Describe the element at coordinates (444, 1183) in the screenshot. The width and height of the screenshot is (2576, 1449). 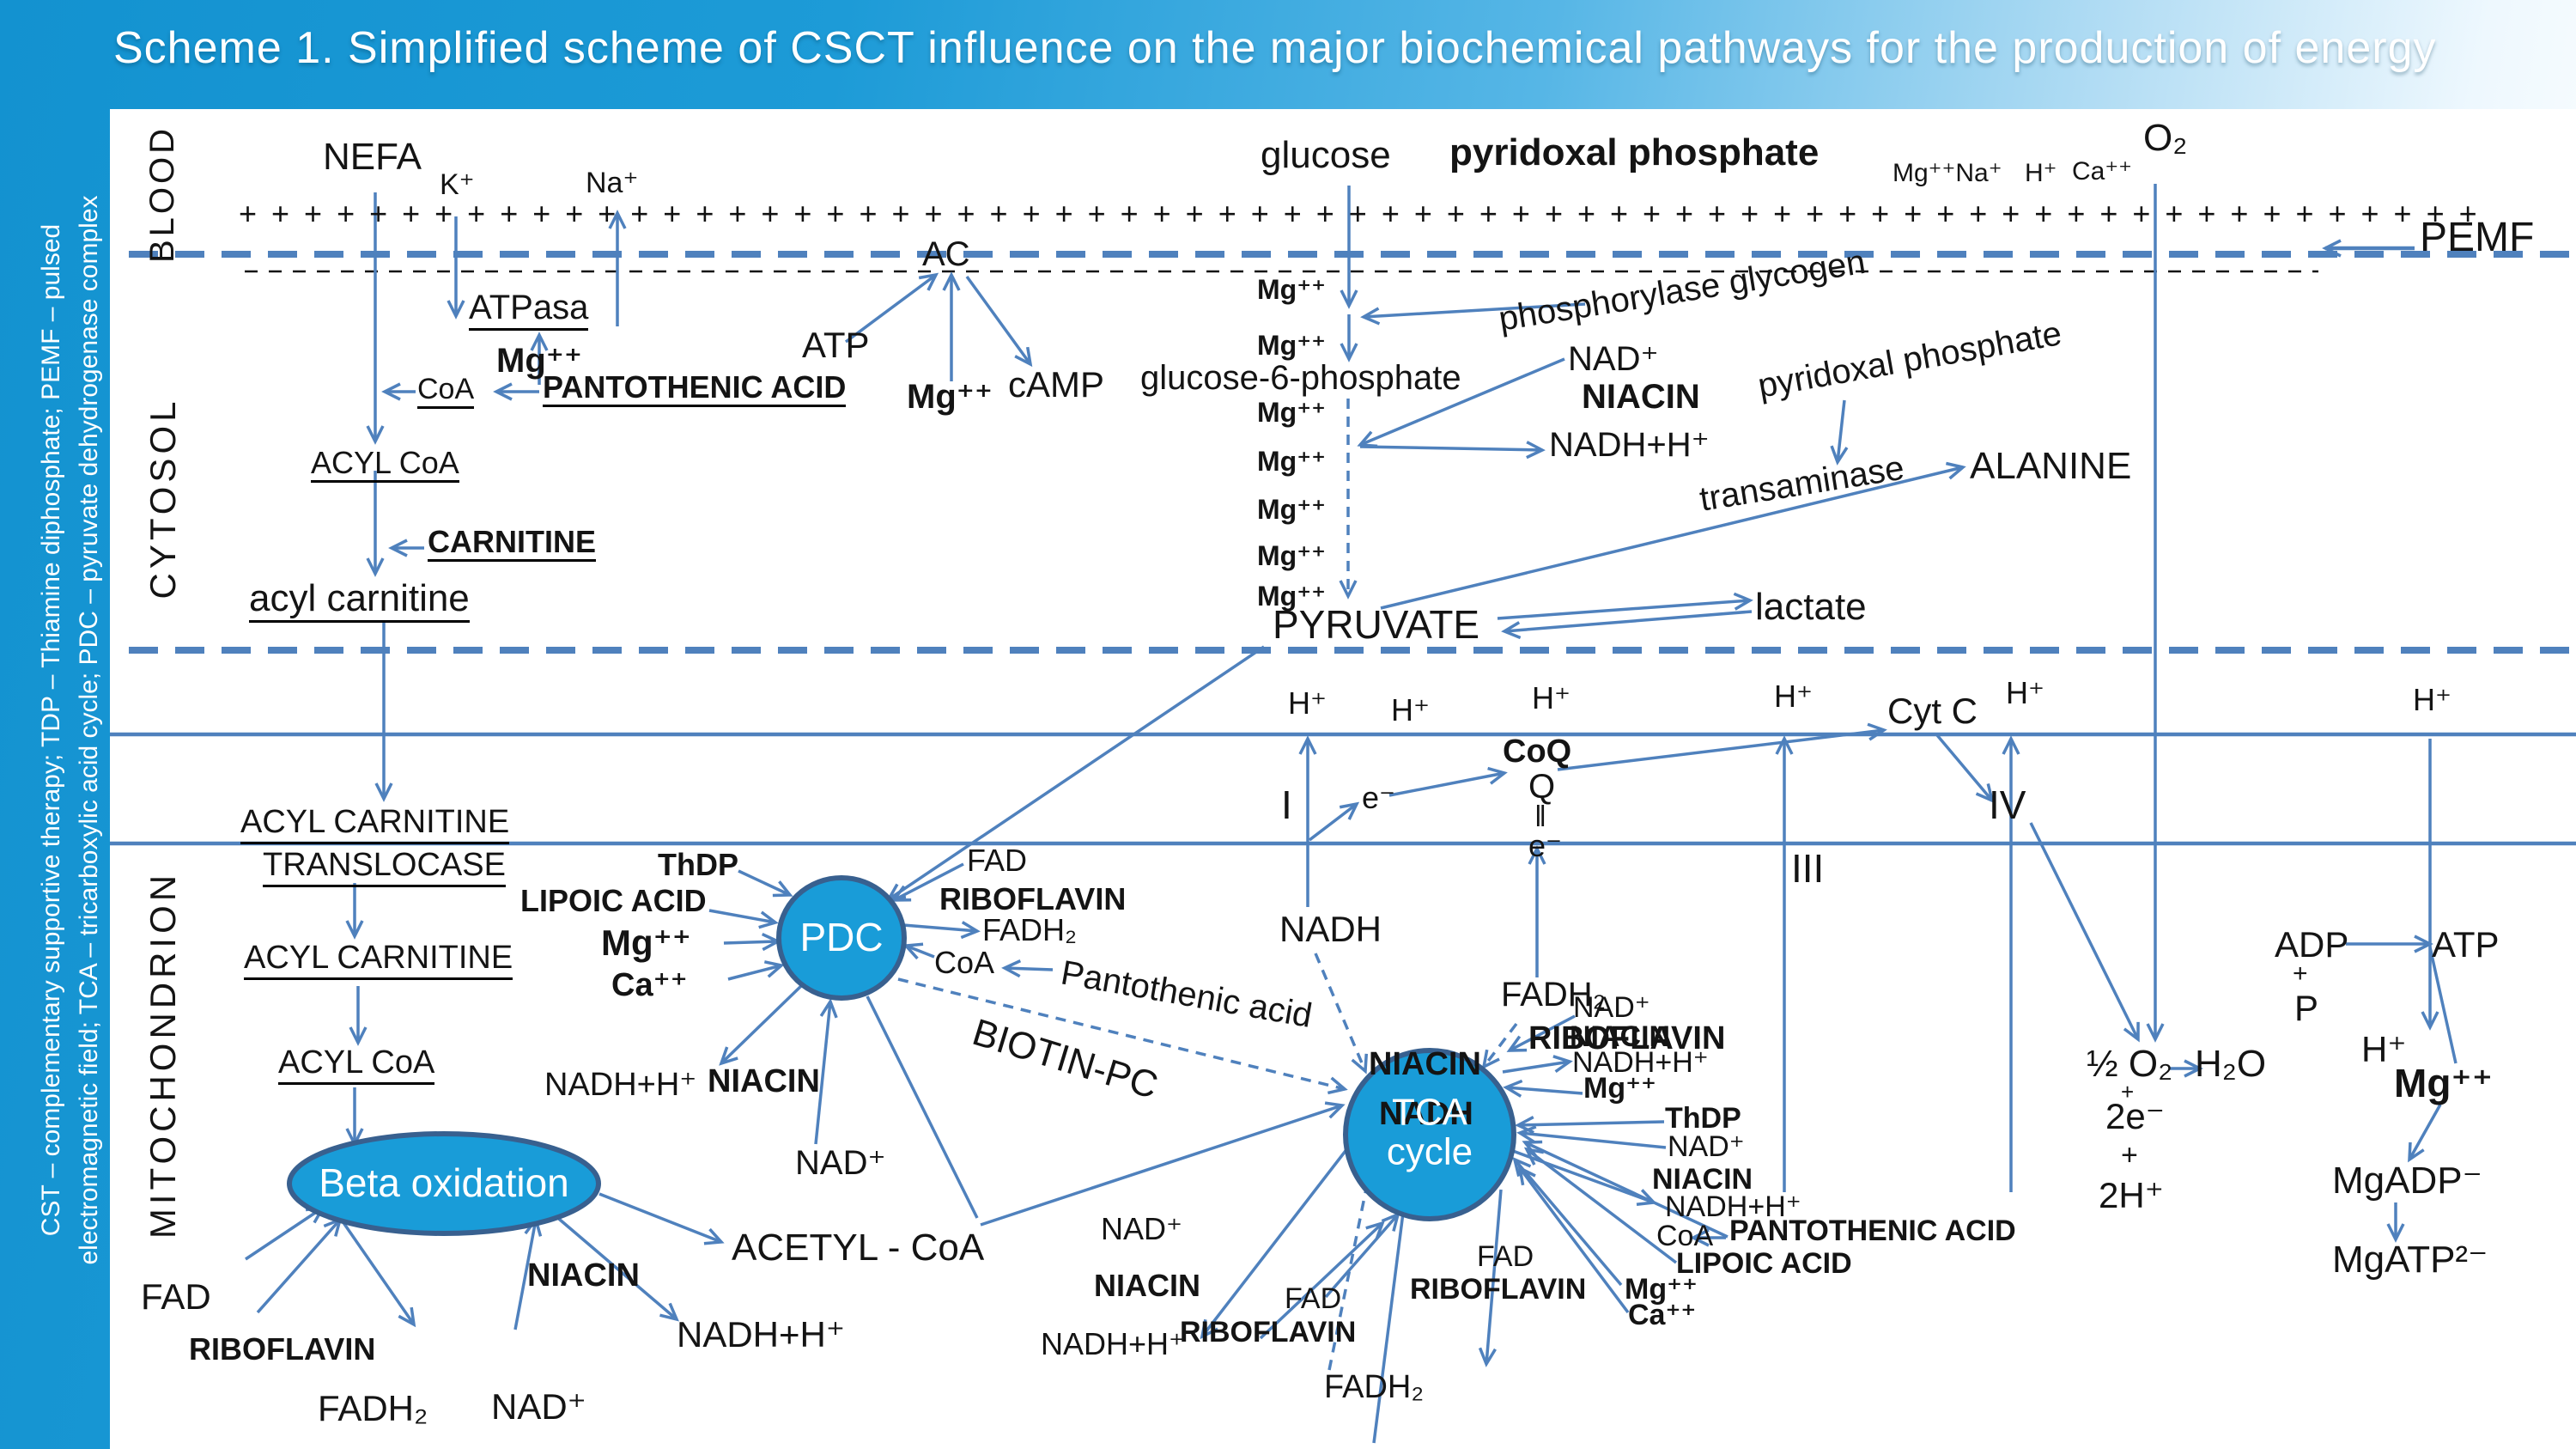
I see `beta-oxidation-node-label: Beta oxidation` at that location.